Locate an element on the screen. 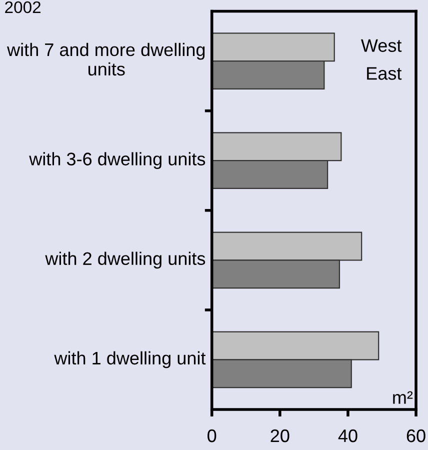  x-tick-label: 40 is located at coordinates (348, 435).